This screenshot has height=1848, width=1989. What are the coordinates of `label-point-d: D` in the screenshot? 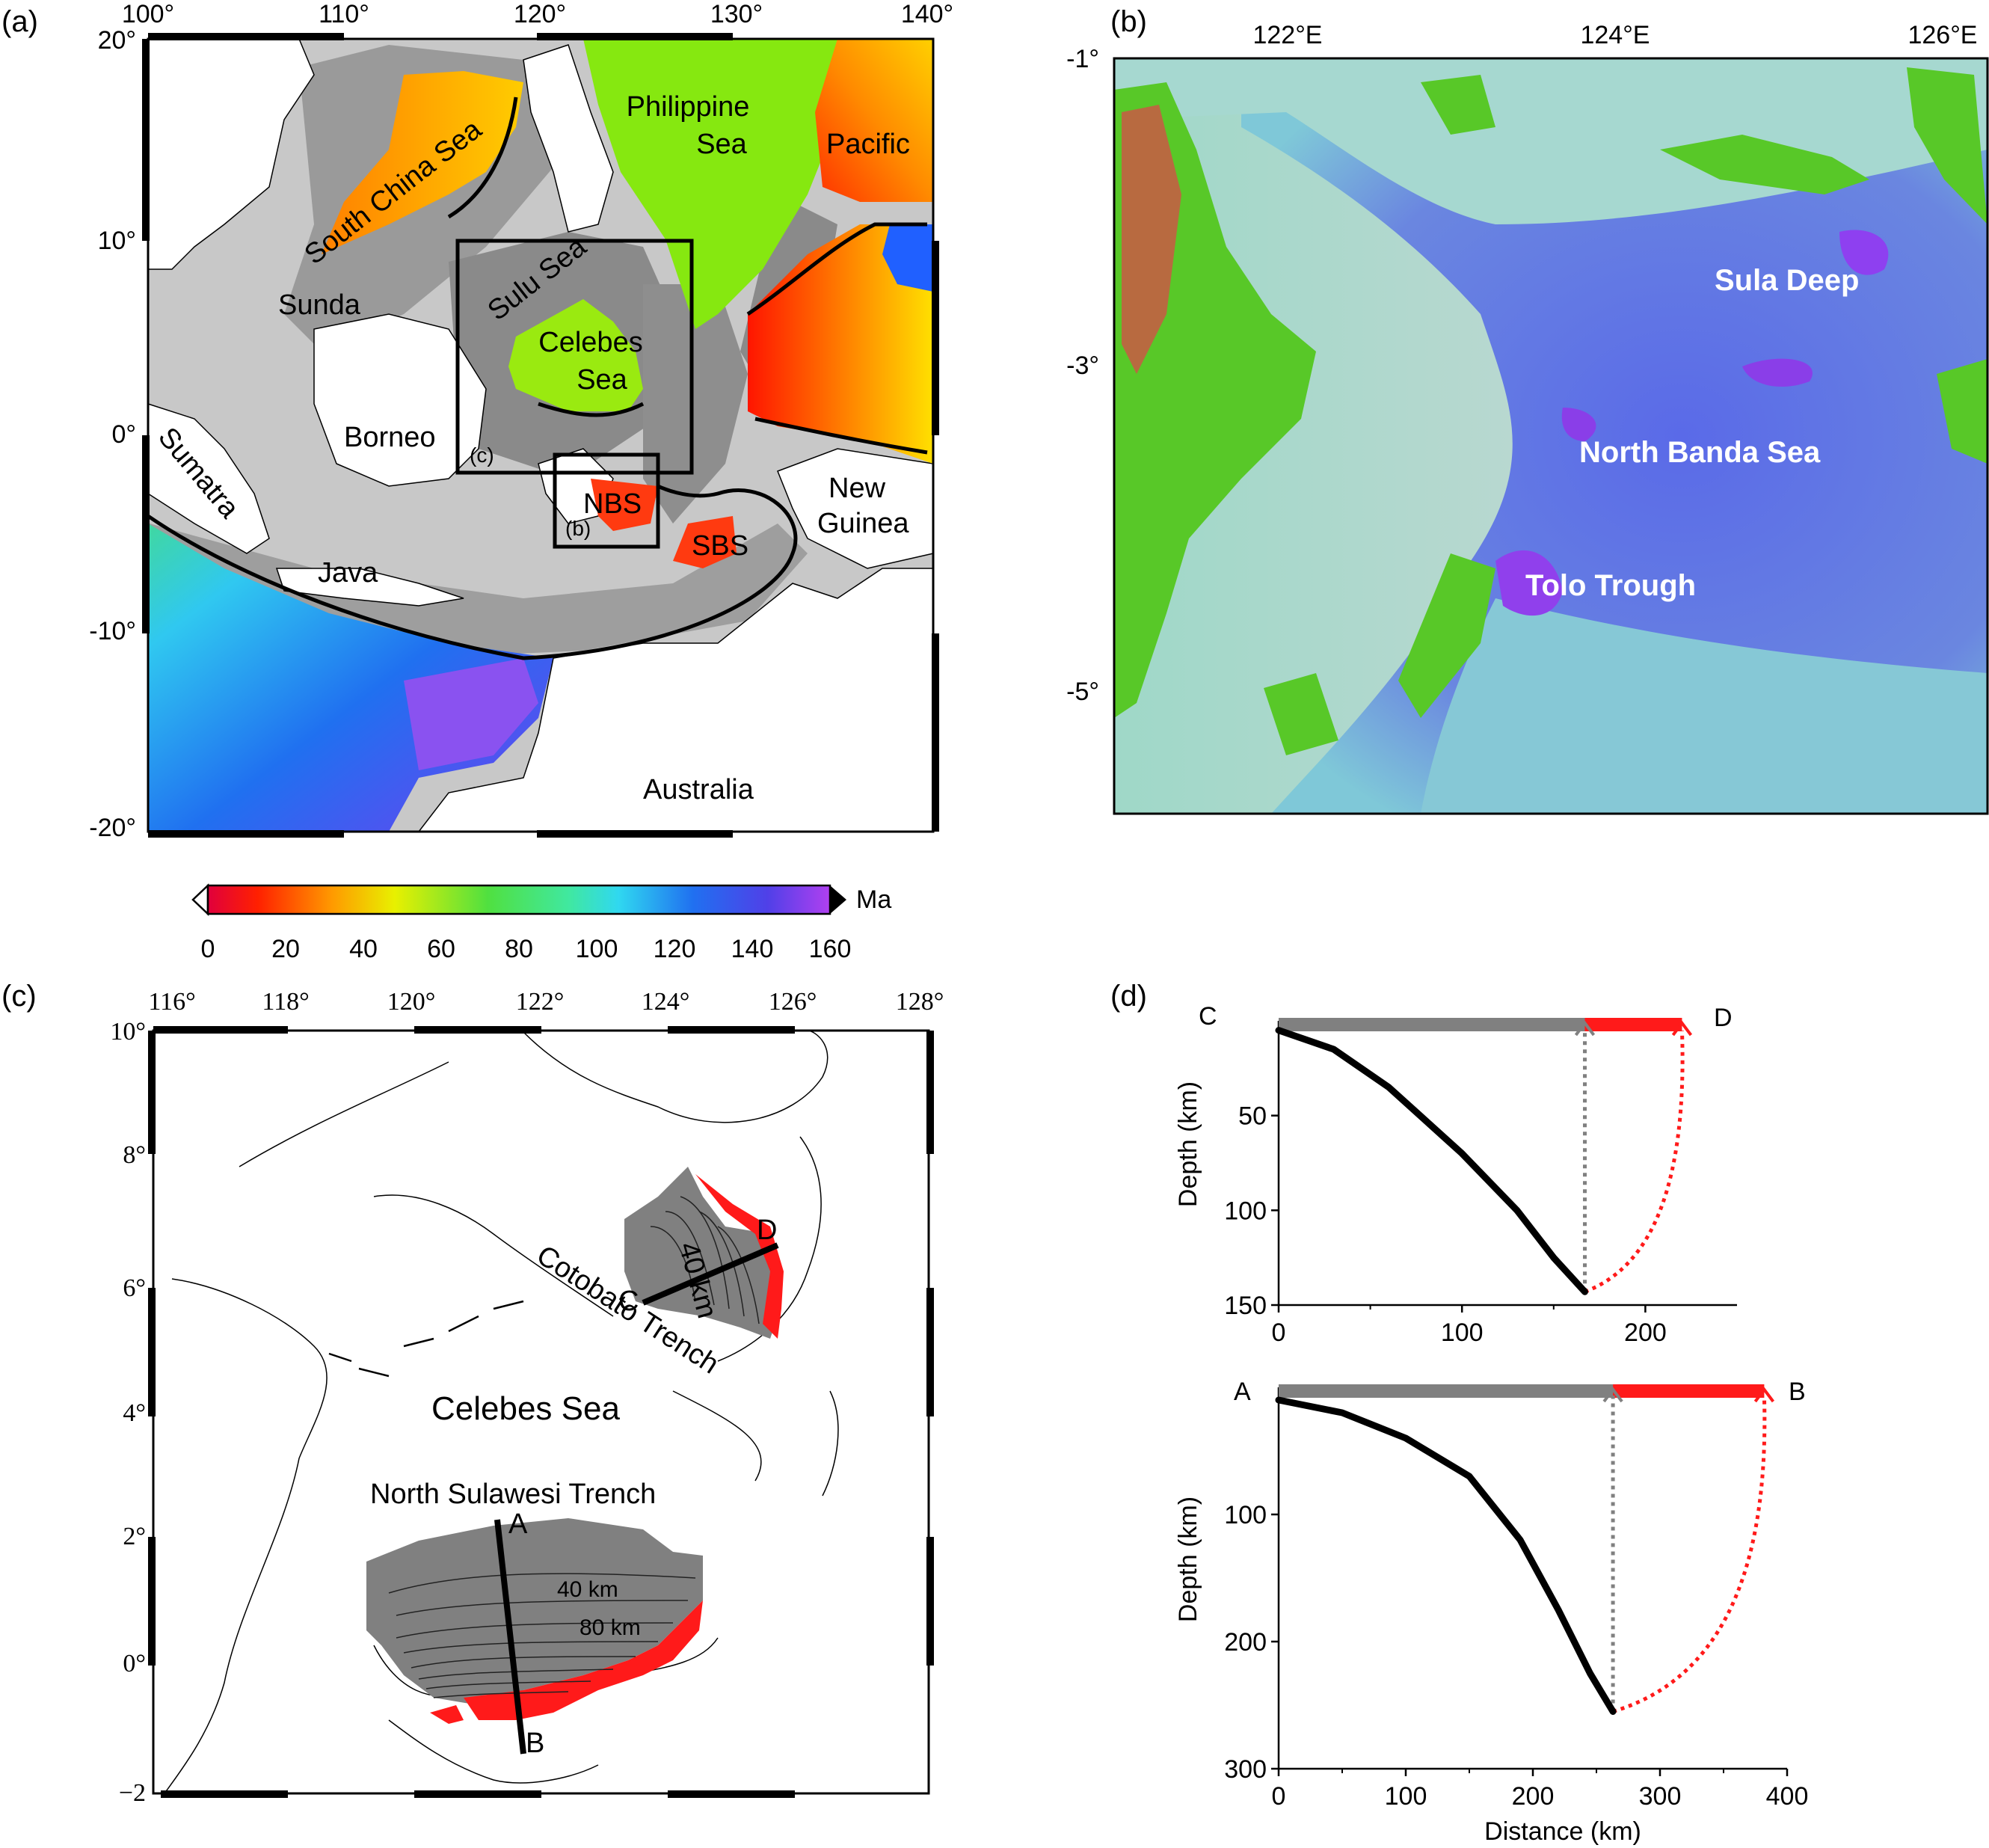 It's located at (767, 1230).